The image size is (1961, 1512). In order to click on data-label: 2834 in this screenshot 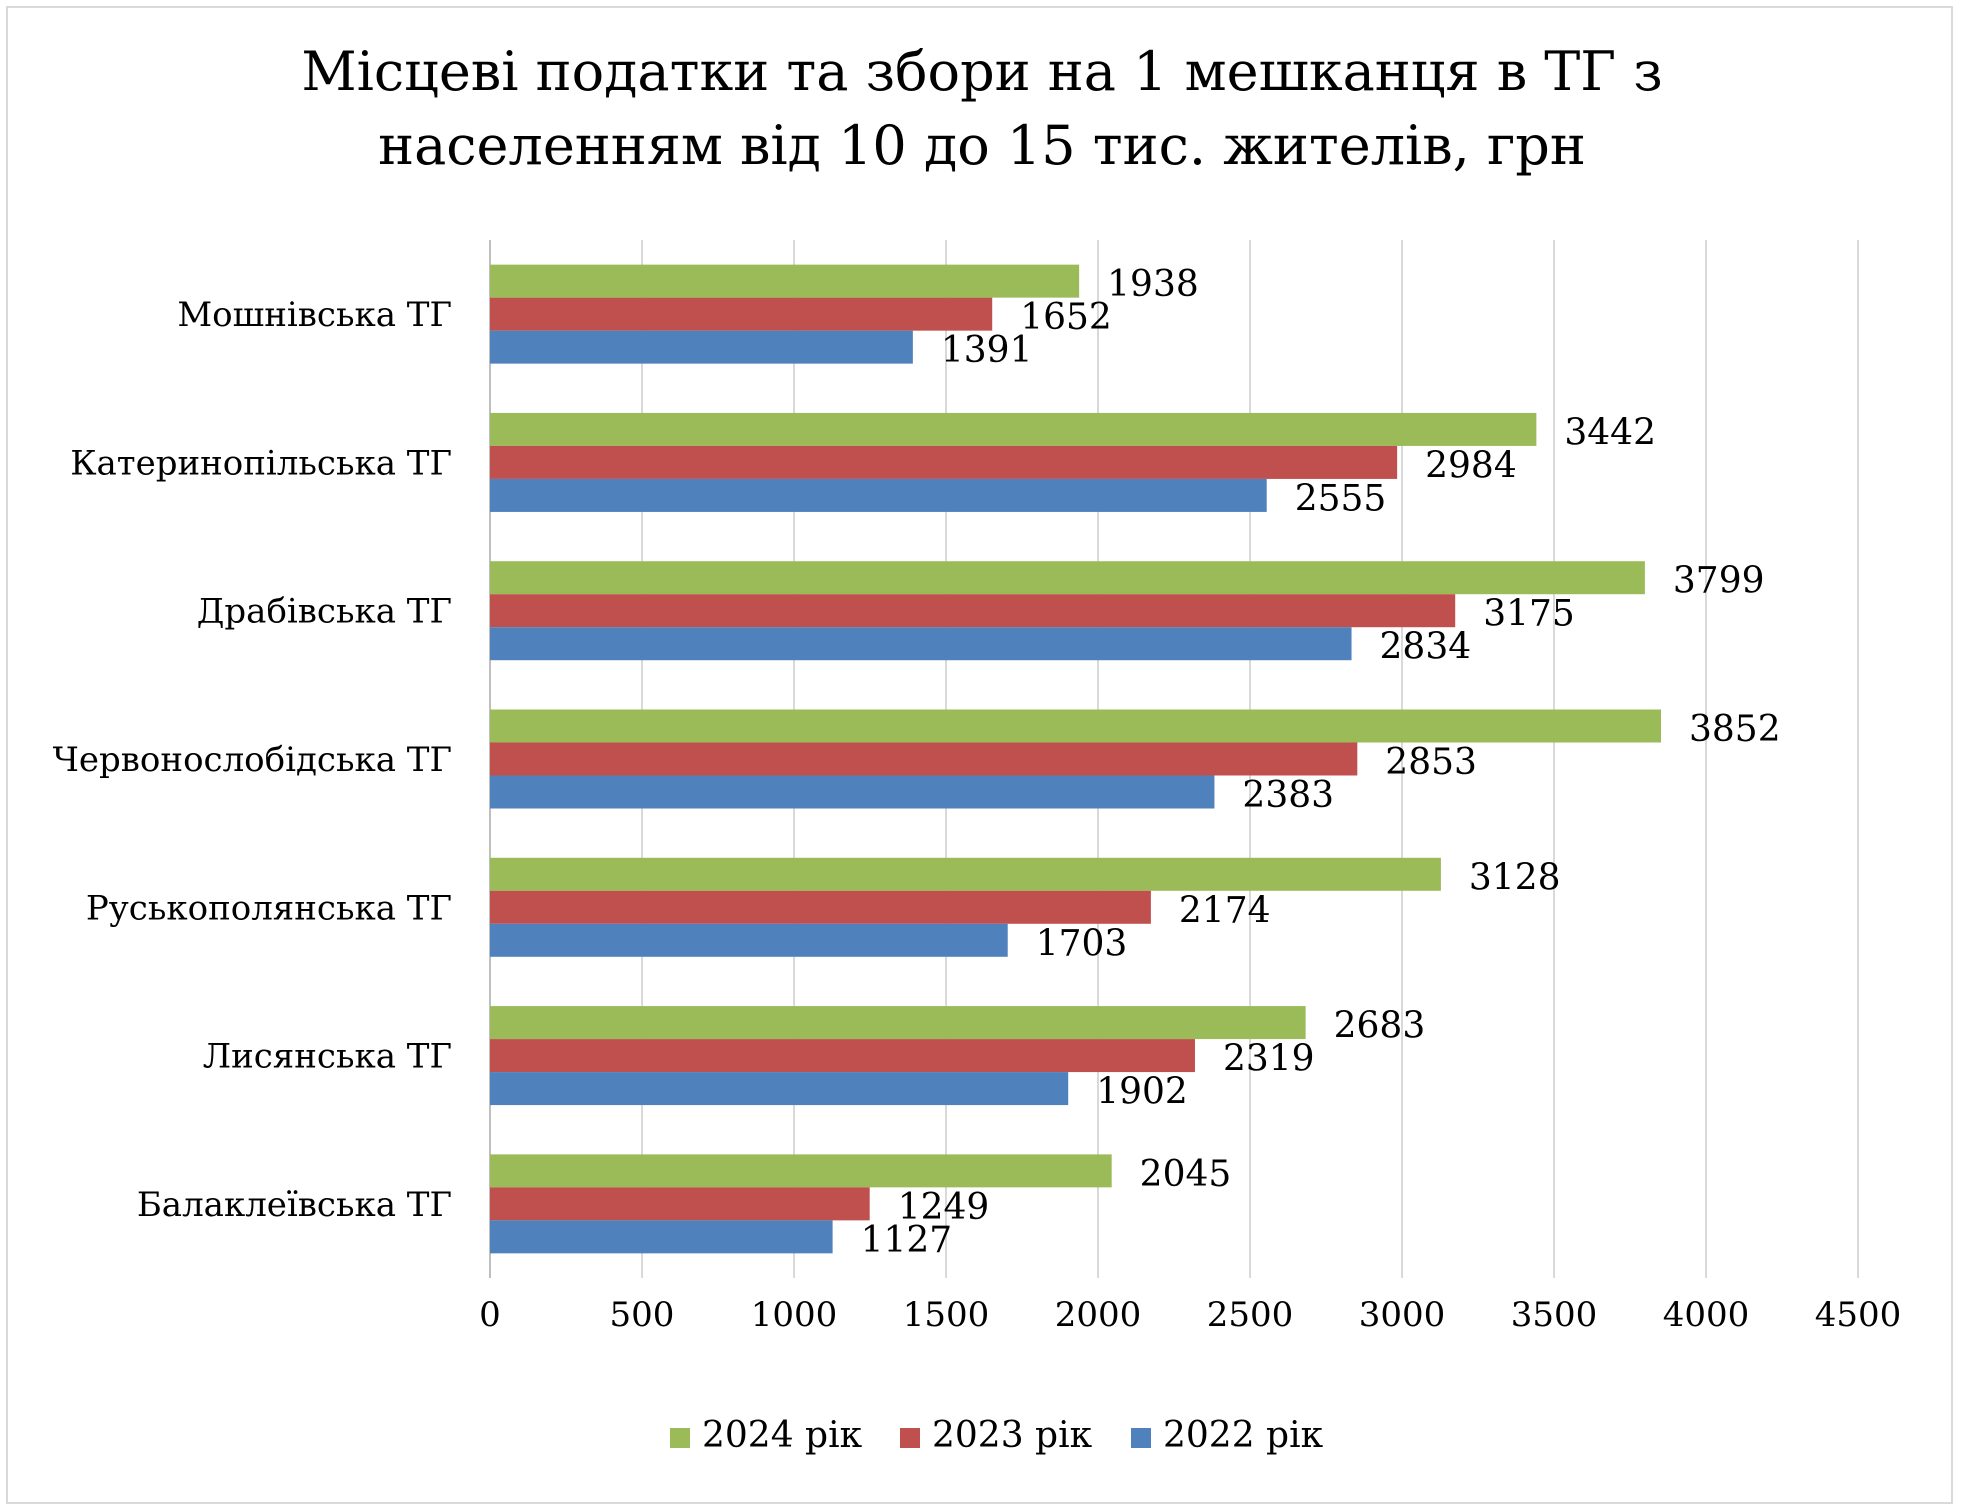, I will do `click(1426, 647)`.